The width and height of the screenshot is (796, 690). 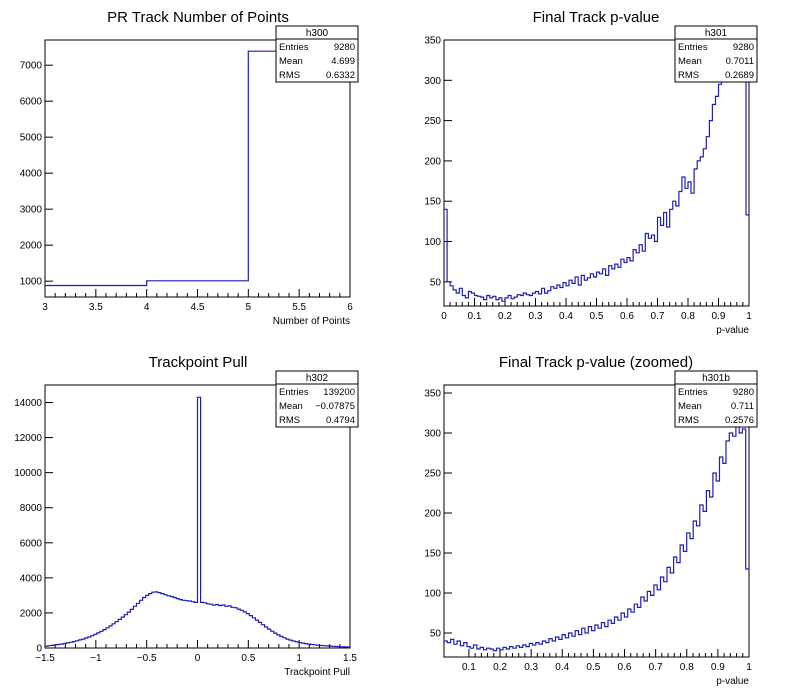 What do you see at coordinates (340, 75) in the screenshot?
I see `stats-row-value: 0.6332` at bounding box center [340, 75].